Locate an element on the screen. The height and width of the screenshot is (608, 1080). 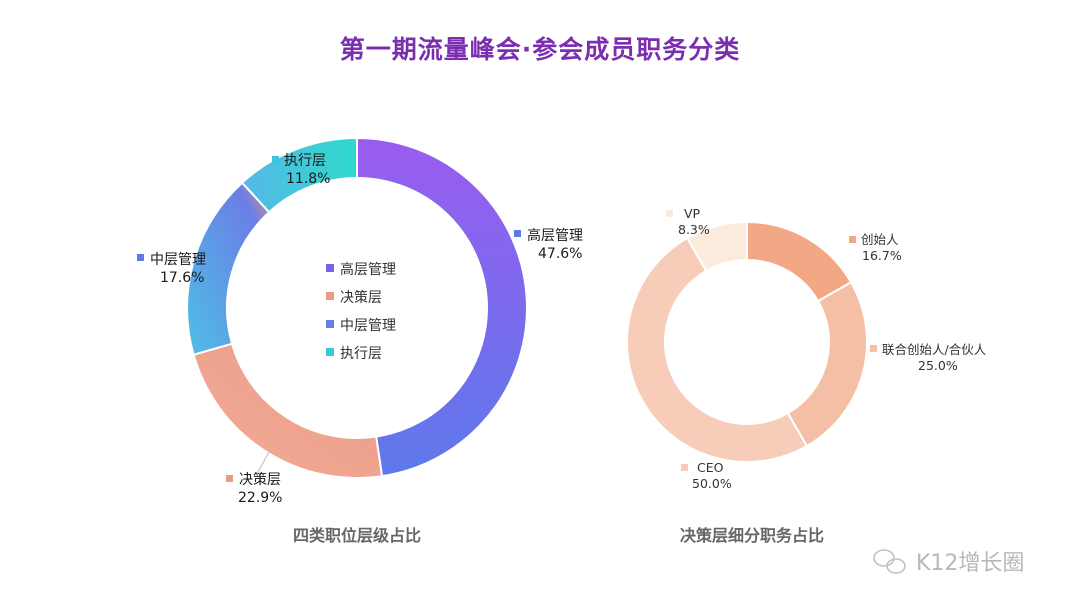
label-founder: 创始人 16.7% is located at coordinates (875, 247).